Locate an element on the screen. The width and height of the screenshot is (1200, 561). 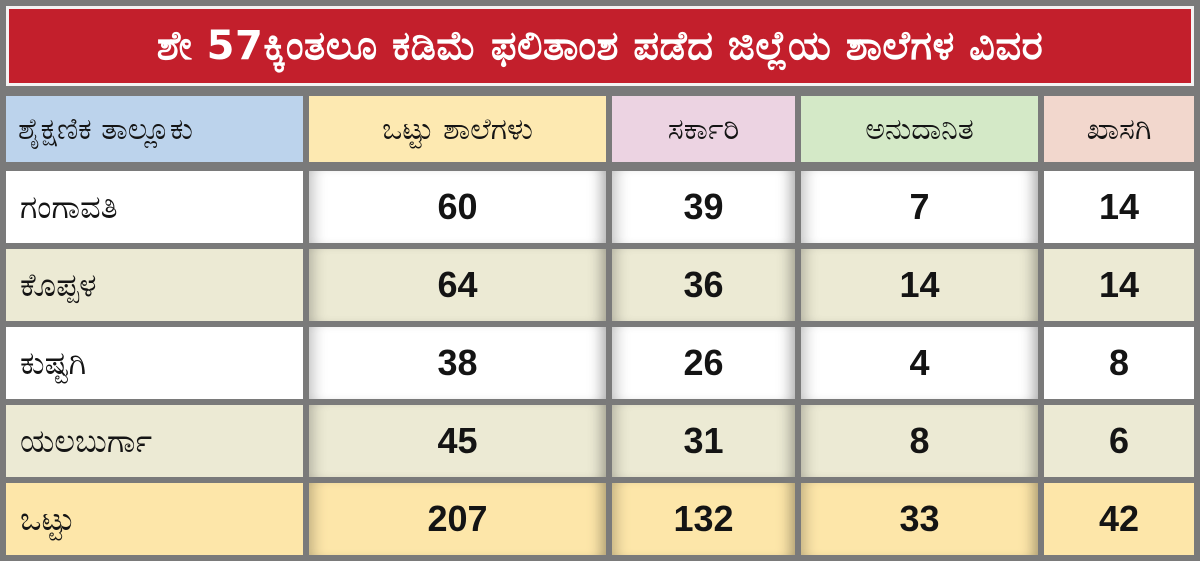
table-cell: 4 is located at coordinates (919, 363).